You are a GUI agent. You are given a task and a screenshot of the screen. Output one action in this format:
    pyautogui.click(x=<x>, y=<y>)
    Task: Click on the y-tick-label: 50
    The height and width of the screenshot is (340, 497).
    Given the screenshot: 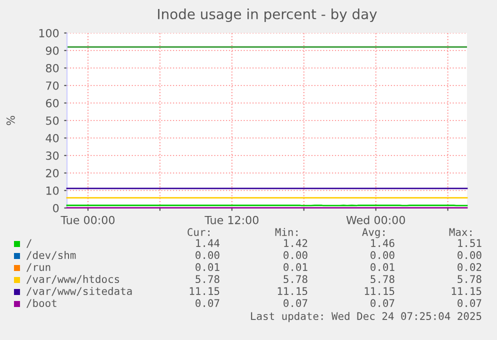 What is the action you would take?
    pyautogui.click(x=52, y=120)
    